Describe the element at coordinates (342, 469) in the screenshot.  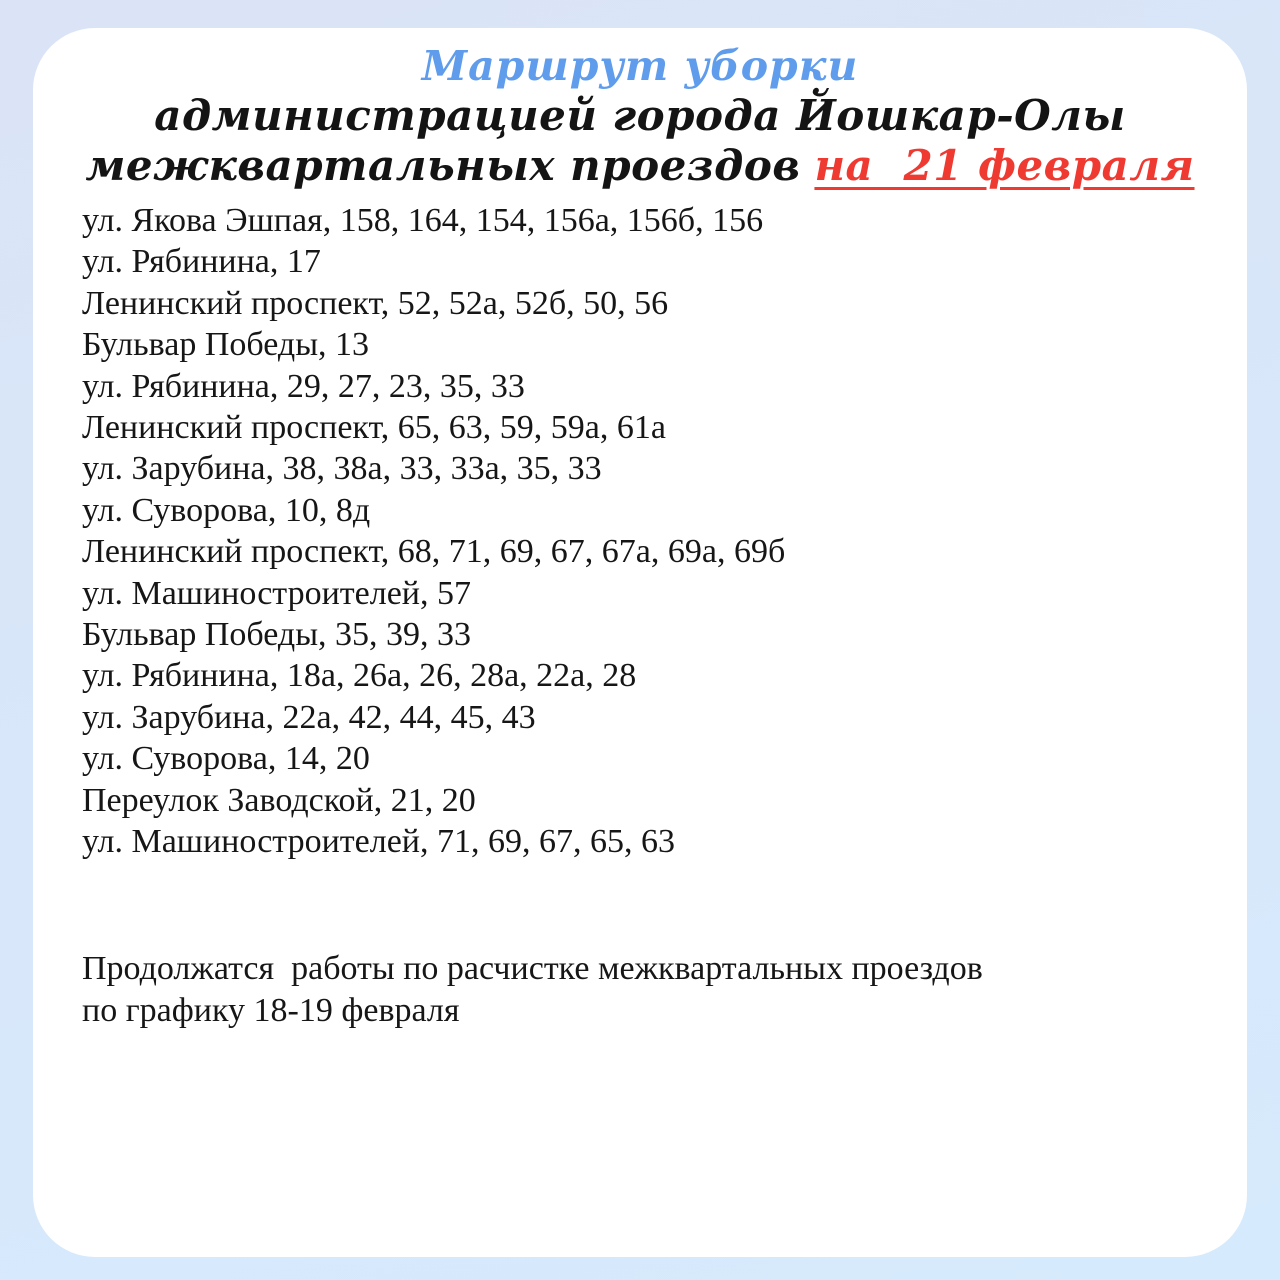
I see `route-item: ул. Зарубина, 38, 38а, 33, 33а, 35, 33` at that location.